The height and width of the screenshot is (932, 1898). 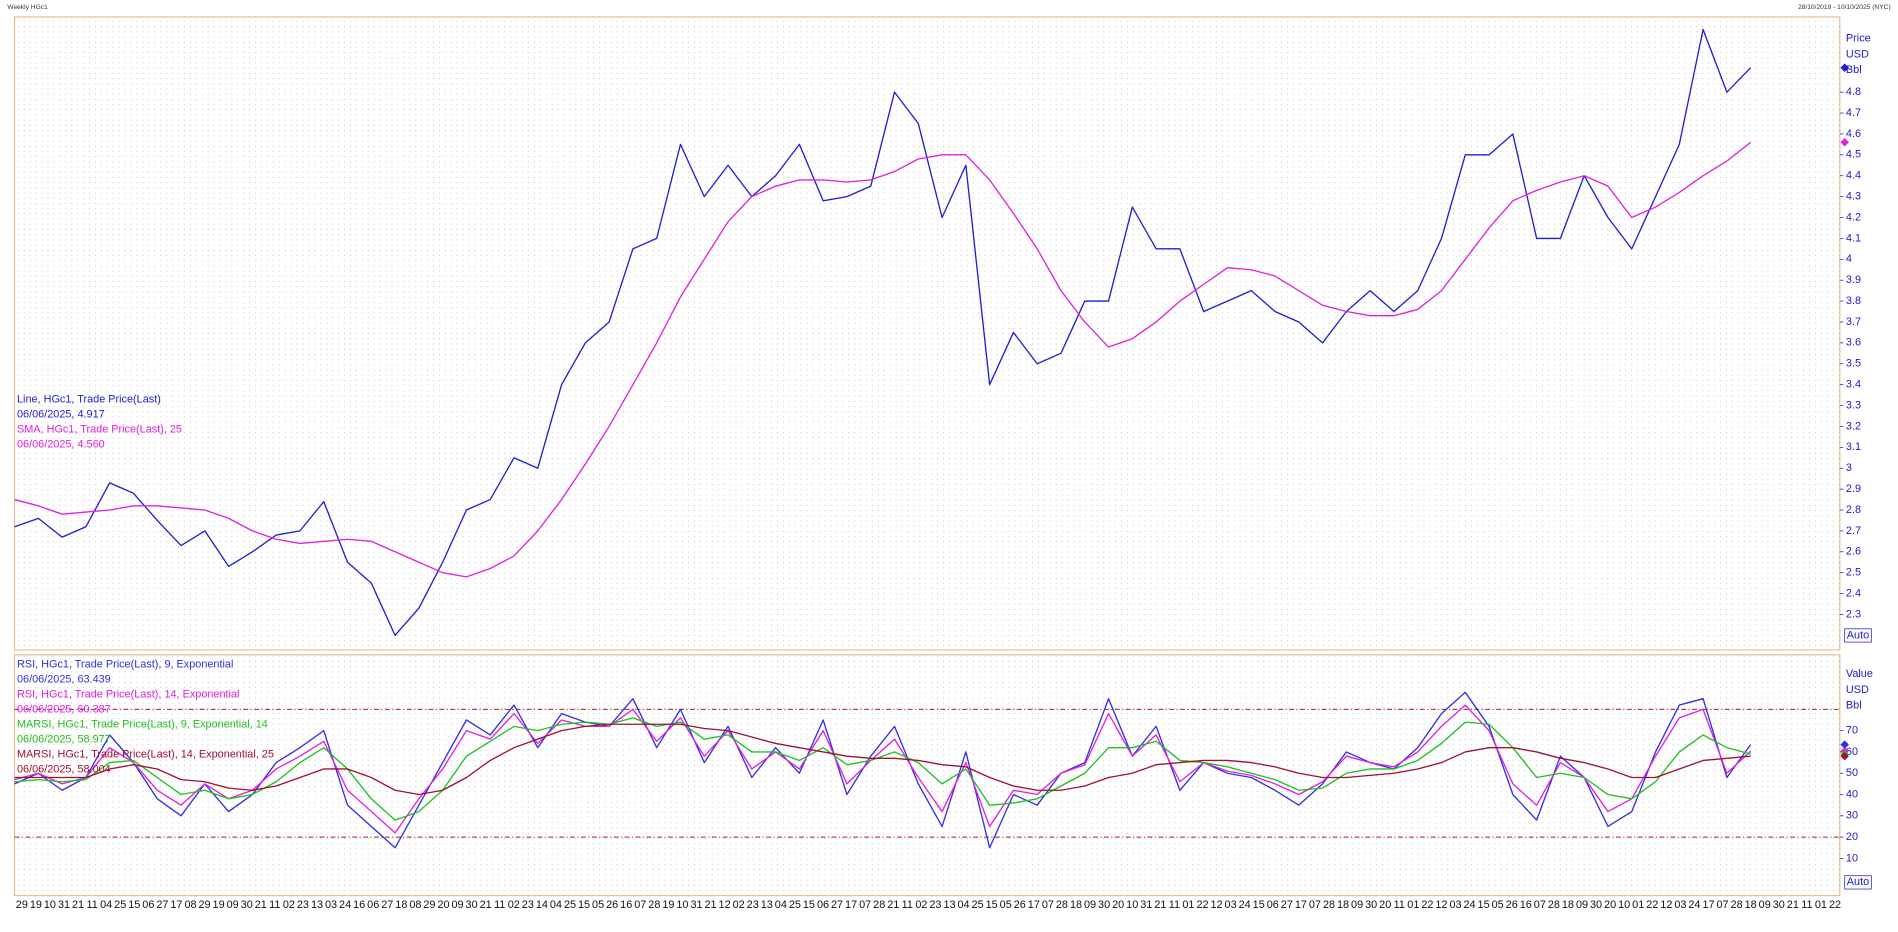 I want to click on y-tick-label: 4.5, so click(x=1853, y=155).